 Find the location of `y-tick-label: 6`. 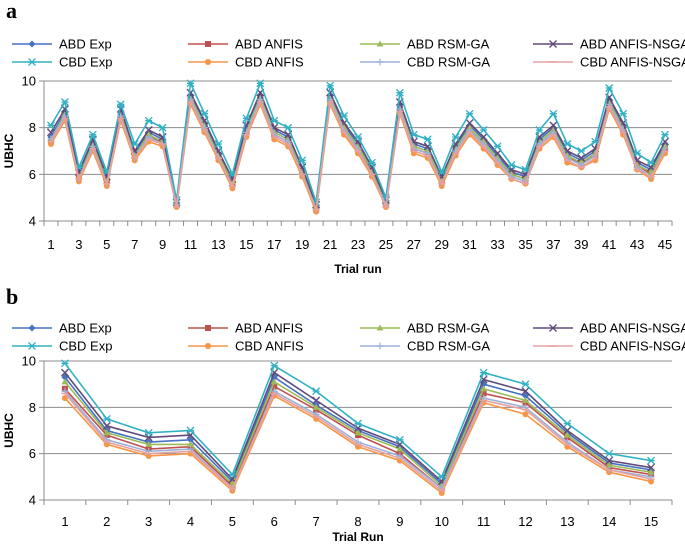

y-tick-label: 6 is located at coordinates (32, 453).